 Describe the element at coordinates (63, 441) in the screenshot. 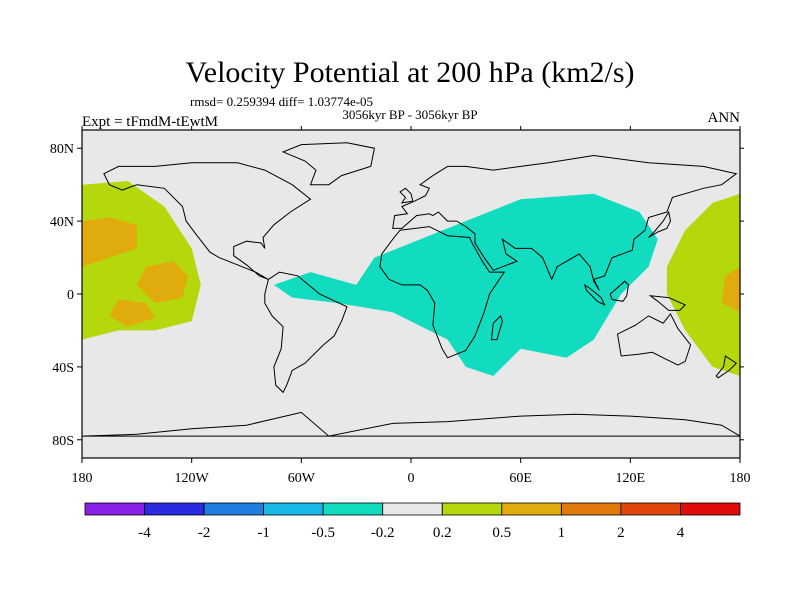

I see `y-tick-label: 80S` at that location.